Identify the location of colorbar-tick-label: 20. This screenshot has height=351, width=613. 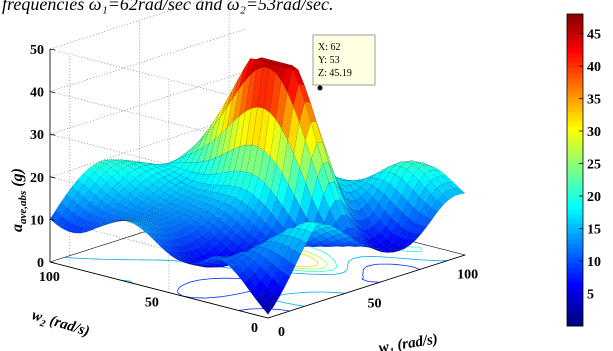
(594, 197).